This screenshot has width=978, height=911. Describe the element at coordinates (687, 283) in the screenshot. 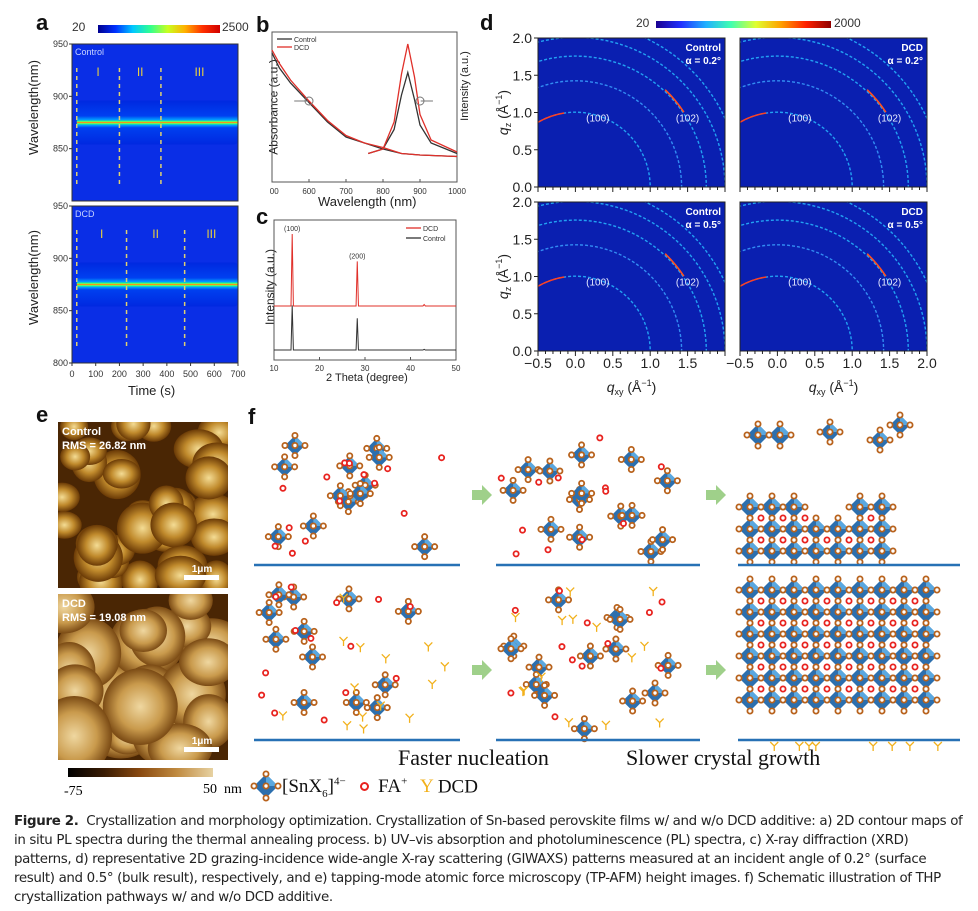

I see `ring-label-102: (102)` at that location.